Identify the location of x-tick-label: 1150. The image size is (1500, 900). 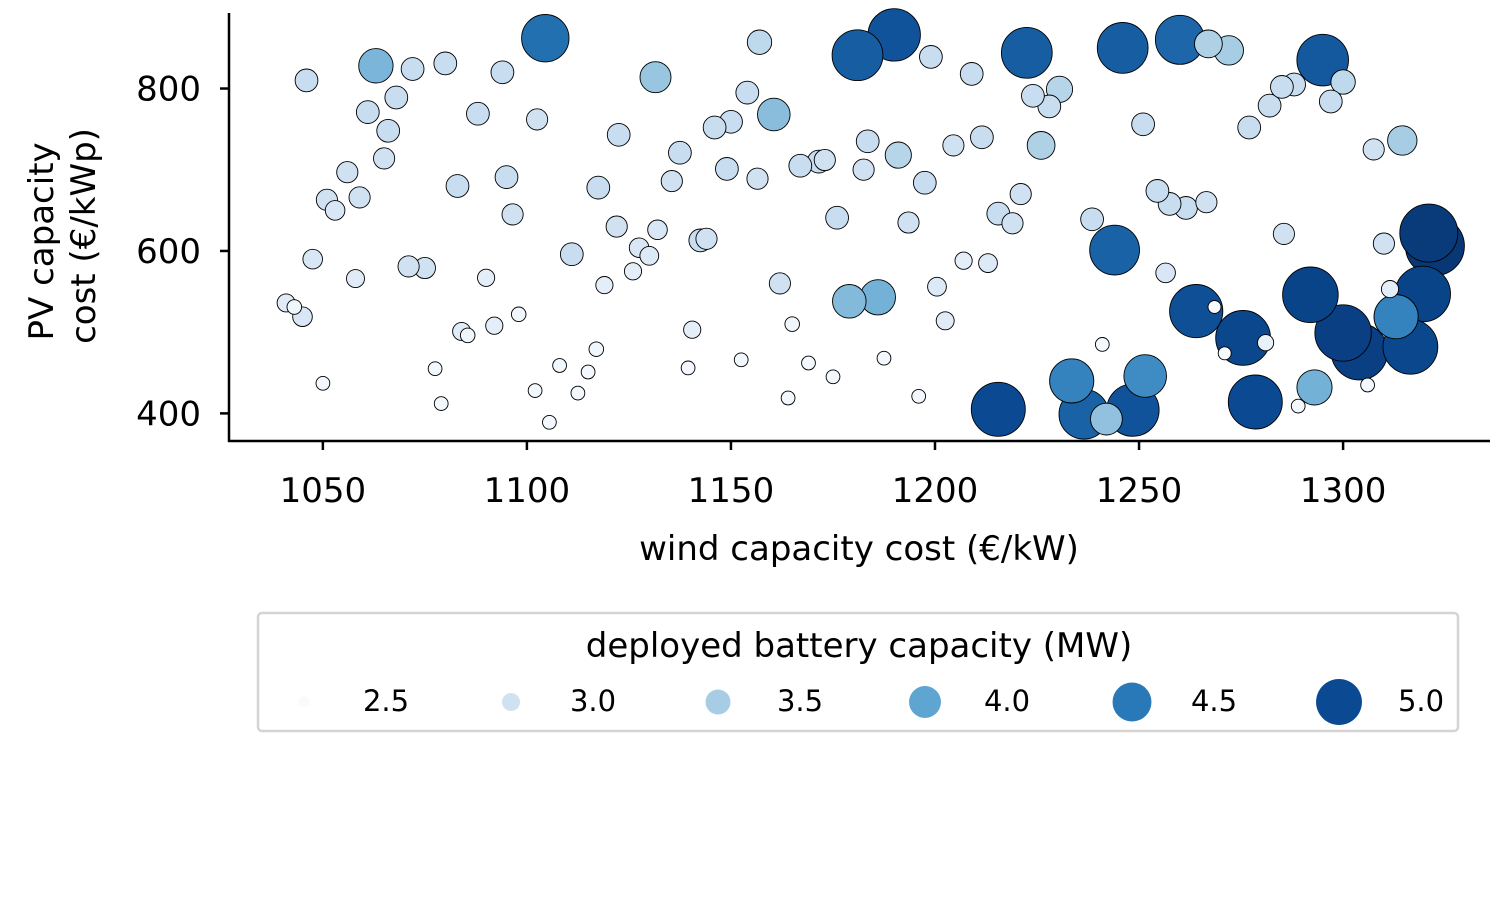
(731, 491).